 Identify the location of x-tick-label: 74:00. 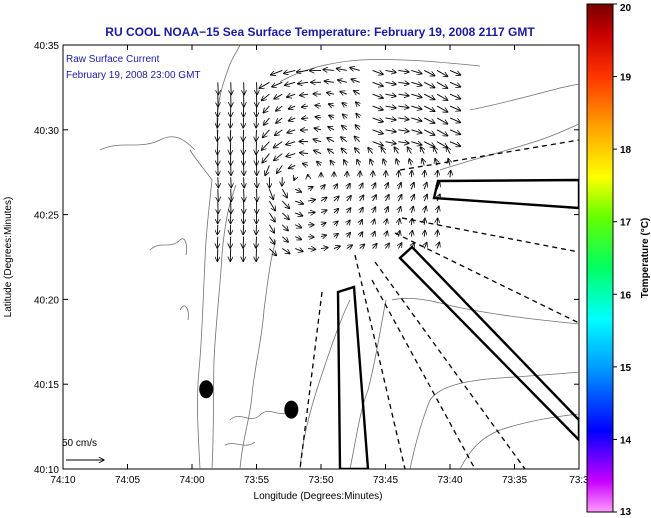
(191, 480).